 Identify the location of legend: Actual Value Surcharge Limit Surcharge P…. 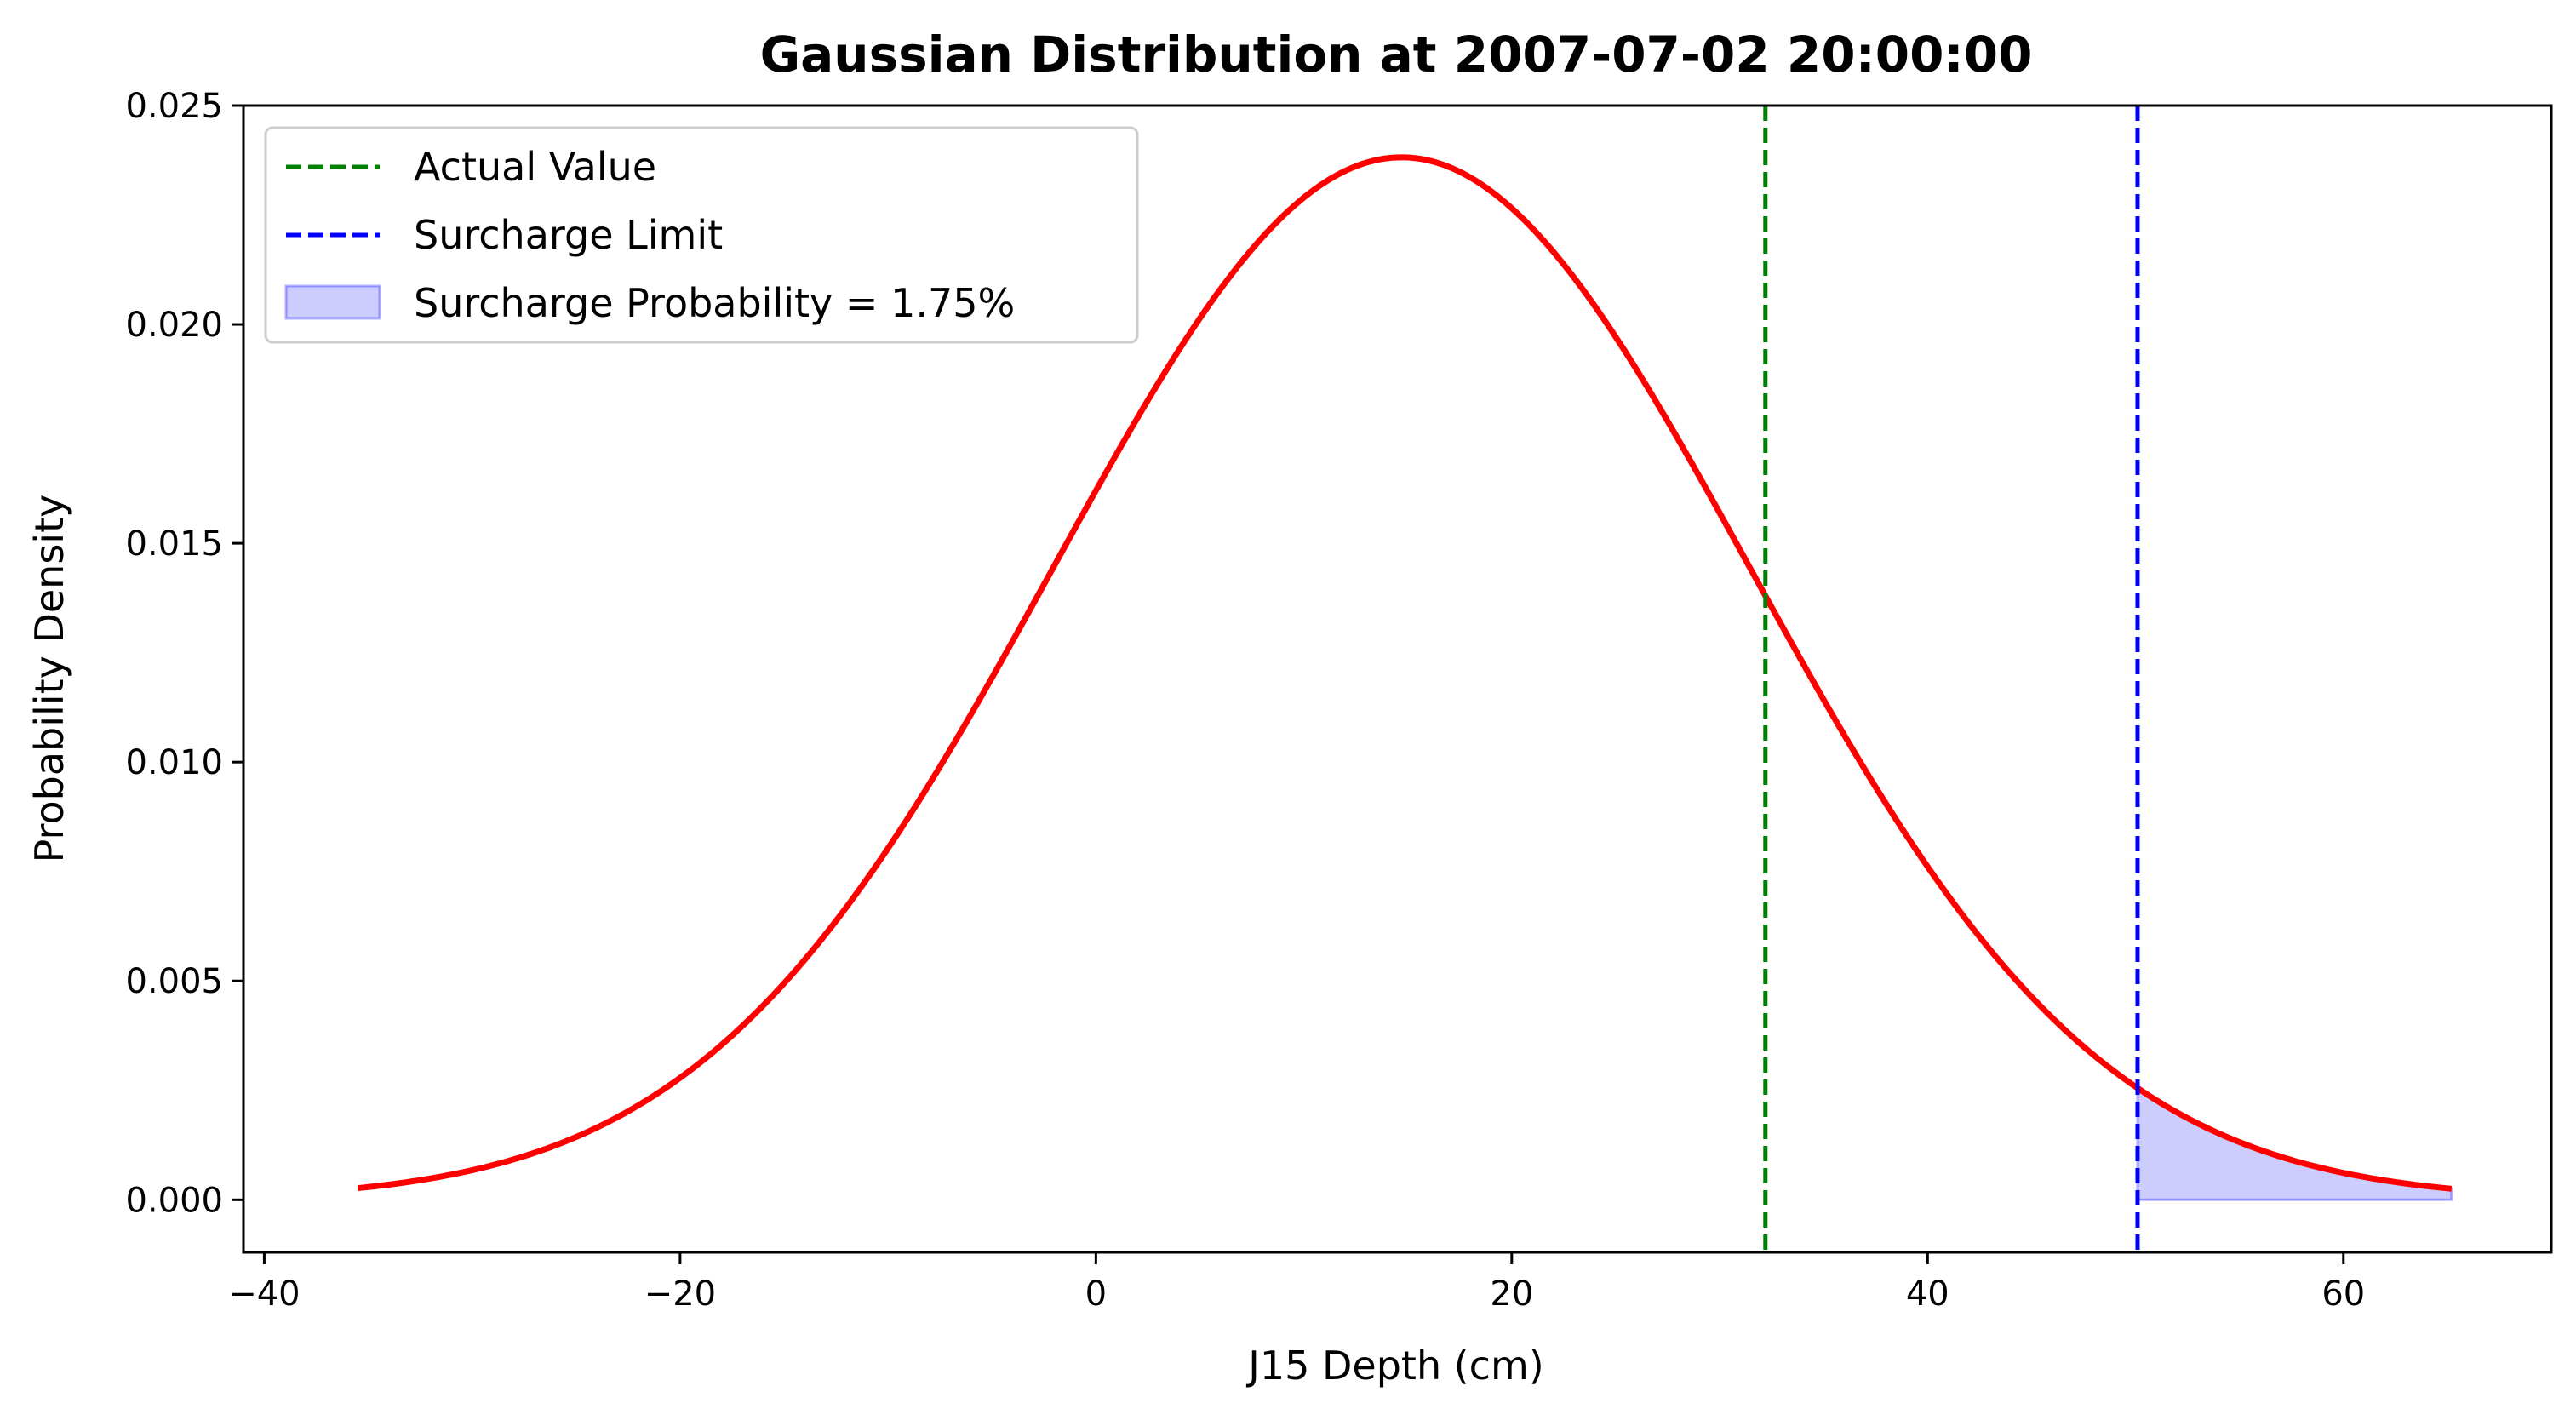
(701, 235).